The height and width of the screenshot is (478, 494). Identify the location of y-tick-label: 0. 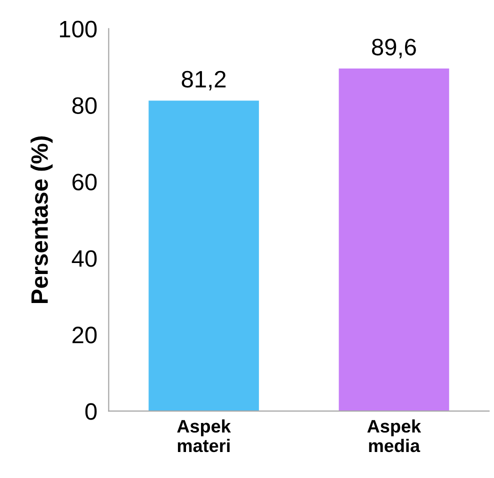
(91, 411).